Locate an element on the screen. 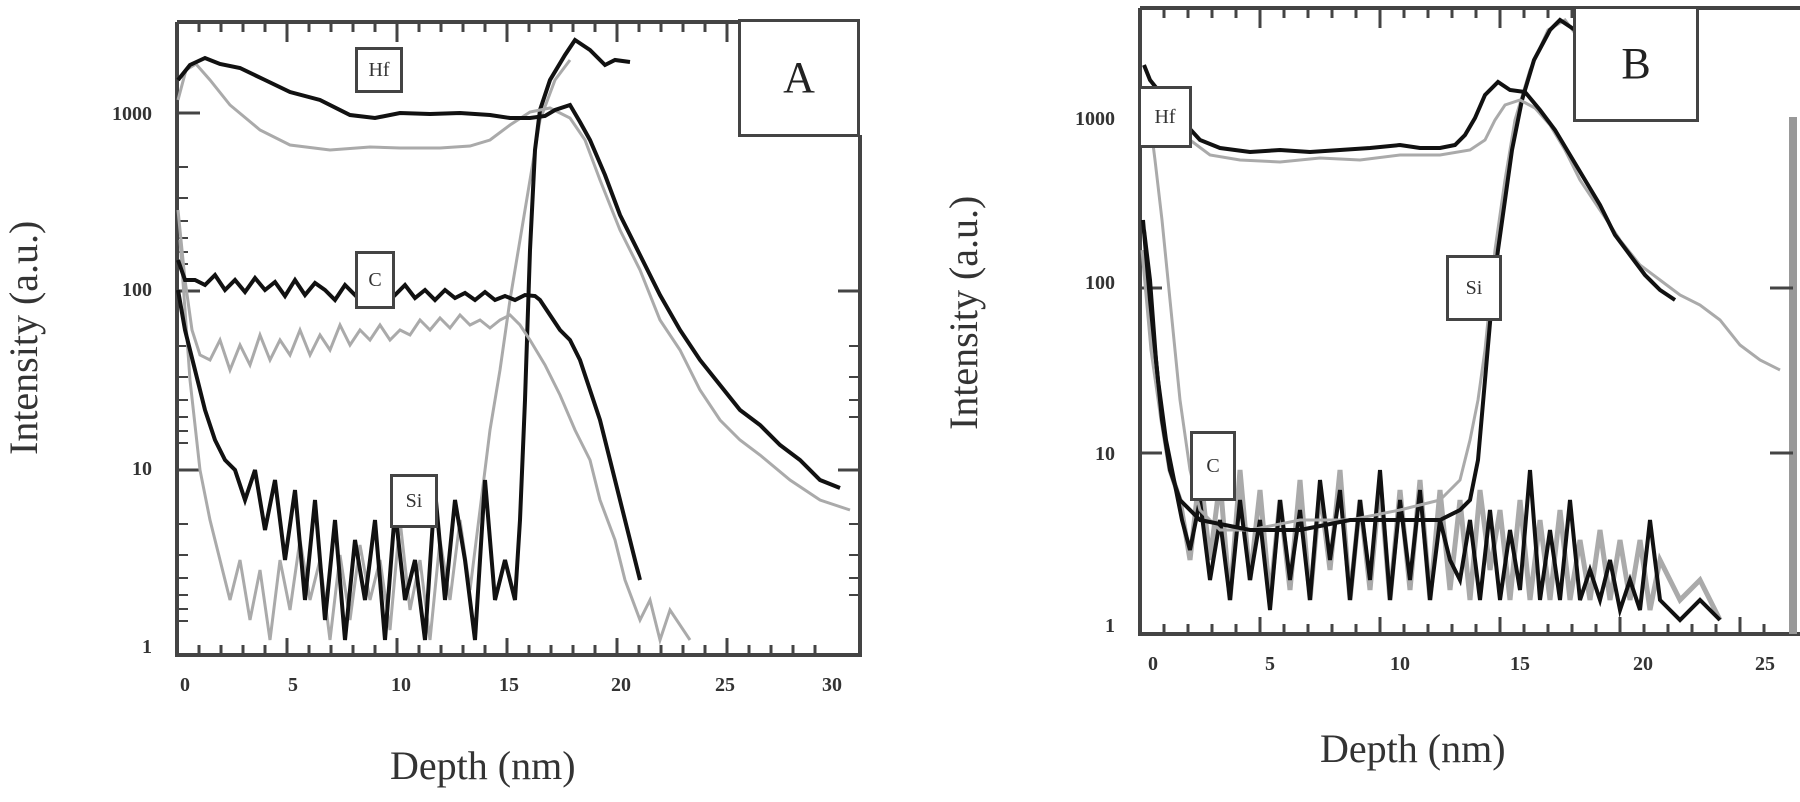  label-si-a: Si is located at coordinates (414, 501).